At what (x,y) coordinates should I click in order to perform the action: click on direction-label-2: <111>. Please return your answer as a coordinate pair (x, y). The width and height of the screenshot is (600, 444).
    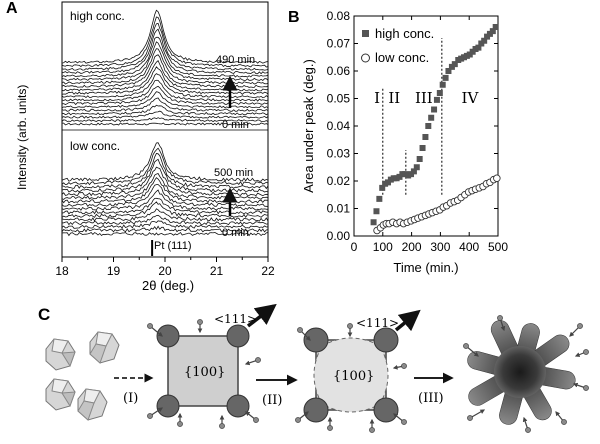
    Looking at the image, I should click on (377, 323).